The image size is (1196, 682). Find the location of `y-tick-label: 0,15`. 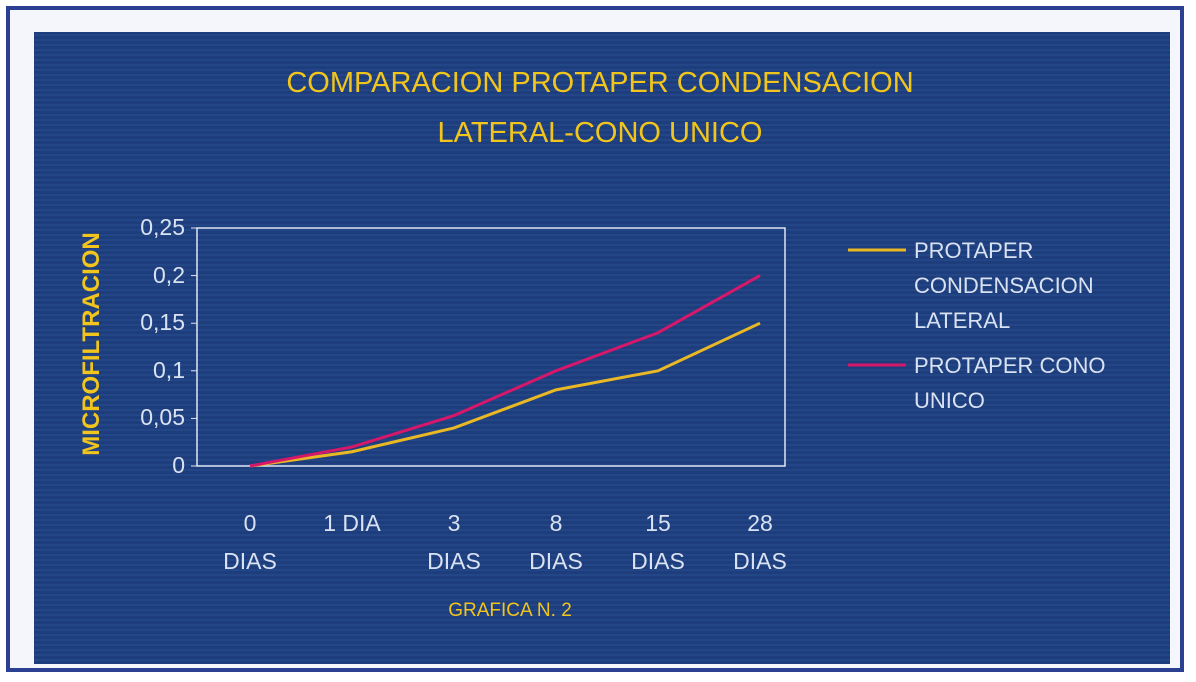

y-tick-label: 0,15 is located at coordinates (162, 322).